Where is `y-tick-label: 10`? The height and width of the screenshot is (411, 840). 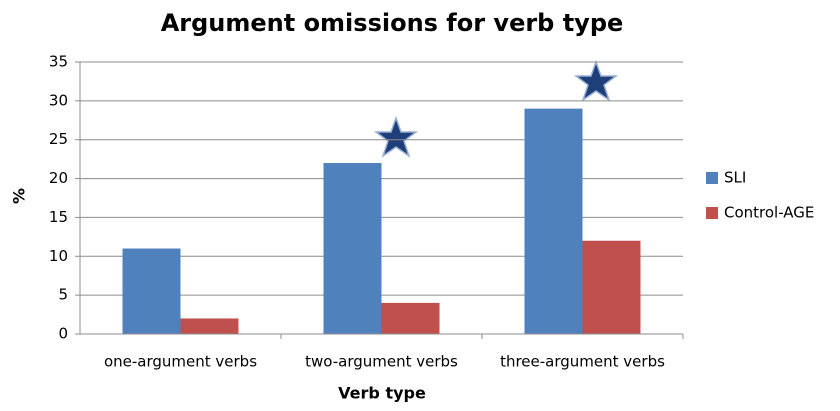 y-tick-label: 10 is located at coordinates (58, 256).